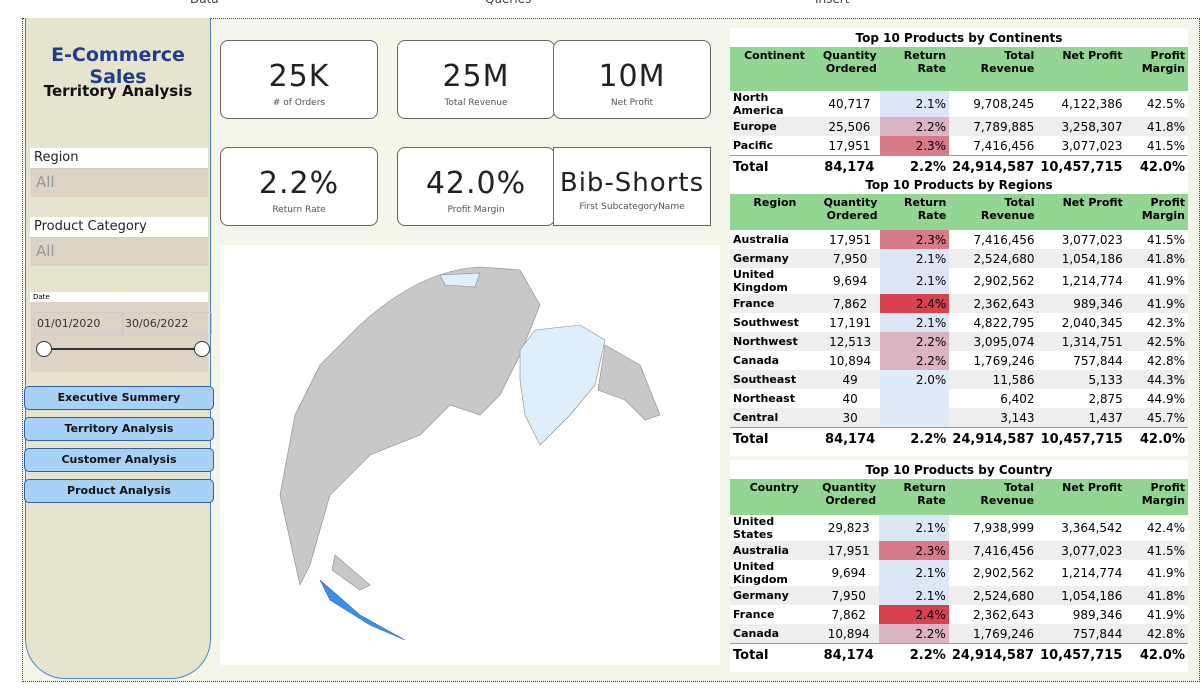  Describe the element at coordinates (774, 69) in the screenshot. I see `column-header: Continent` at that location.